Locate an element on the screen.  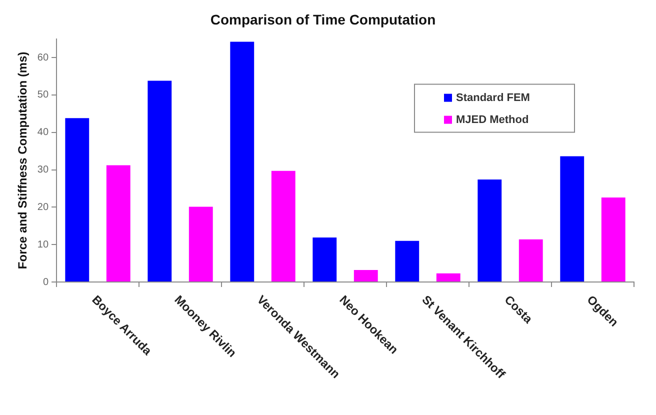
chart-title: Comparison of Time Computation is located at coordinates (323, 19).